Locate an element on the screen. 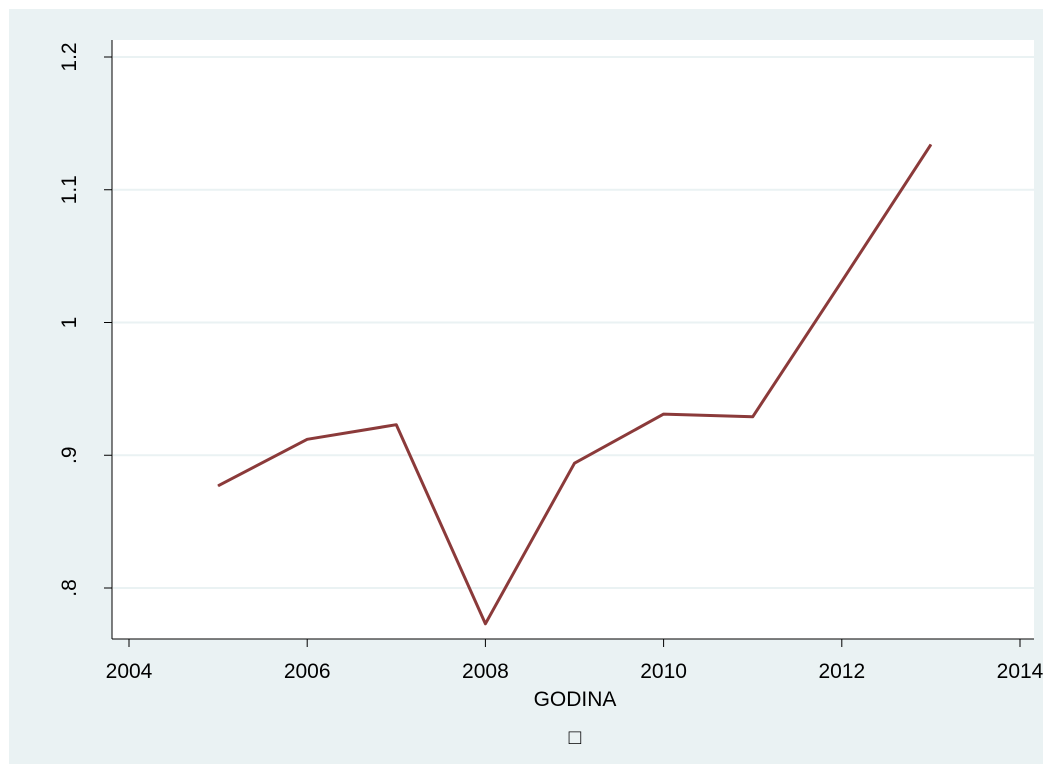 The image size is (1052, 773). x-tick-label-4: 2012 is located at coordinates (841, 671).